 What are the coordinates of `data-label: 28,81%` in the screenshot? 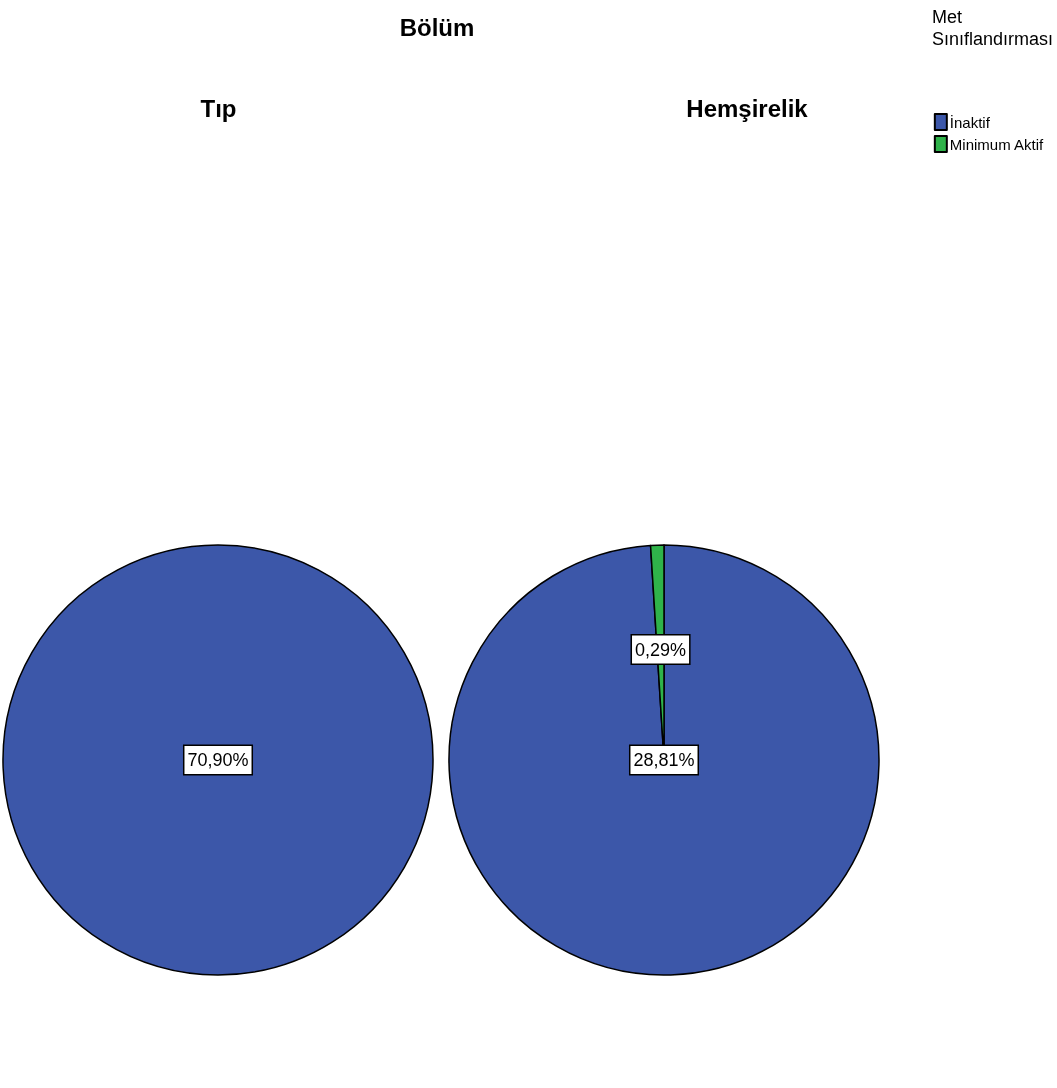 It's located at (664, 760).